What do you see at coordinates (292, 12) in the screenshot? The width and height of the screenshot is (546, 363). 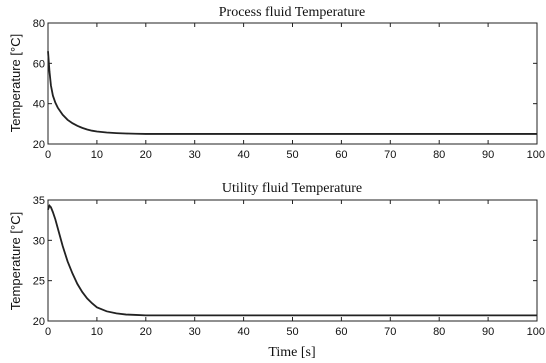 I see `chart-title: Process fluid Temperature` at bounding box center [292, 12].